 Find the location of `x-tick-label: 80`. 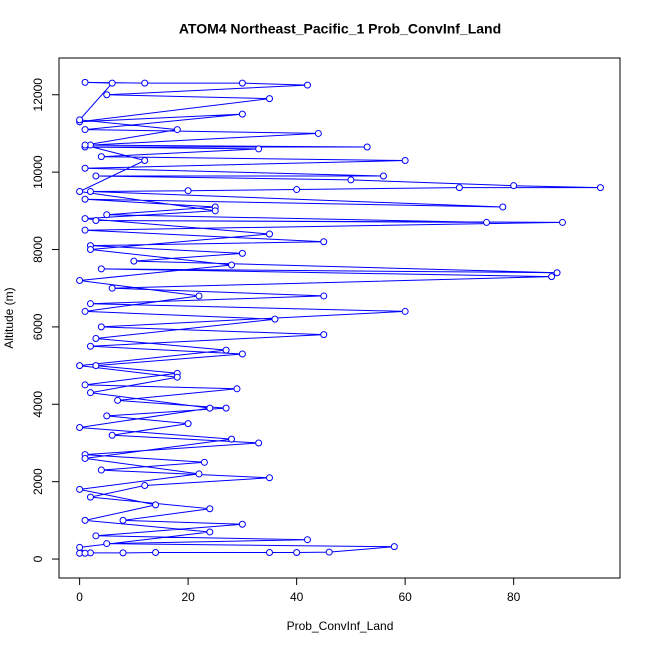

x-tick-label: 80 is located at coordinates (514, 597).